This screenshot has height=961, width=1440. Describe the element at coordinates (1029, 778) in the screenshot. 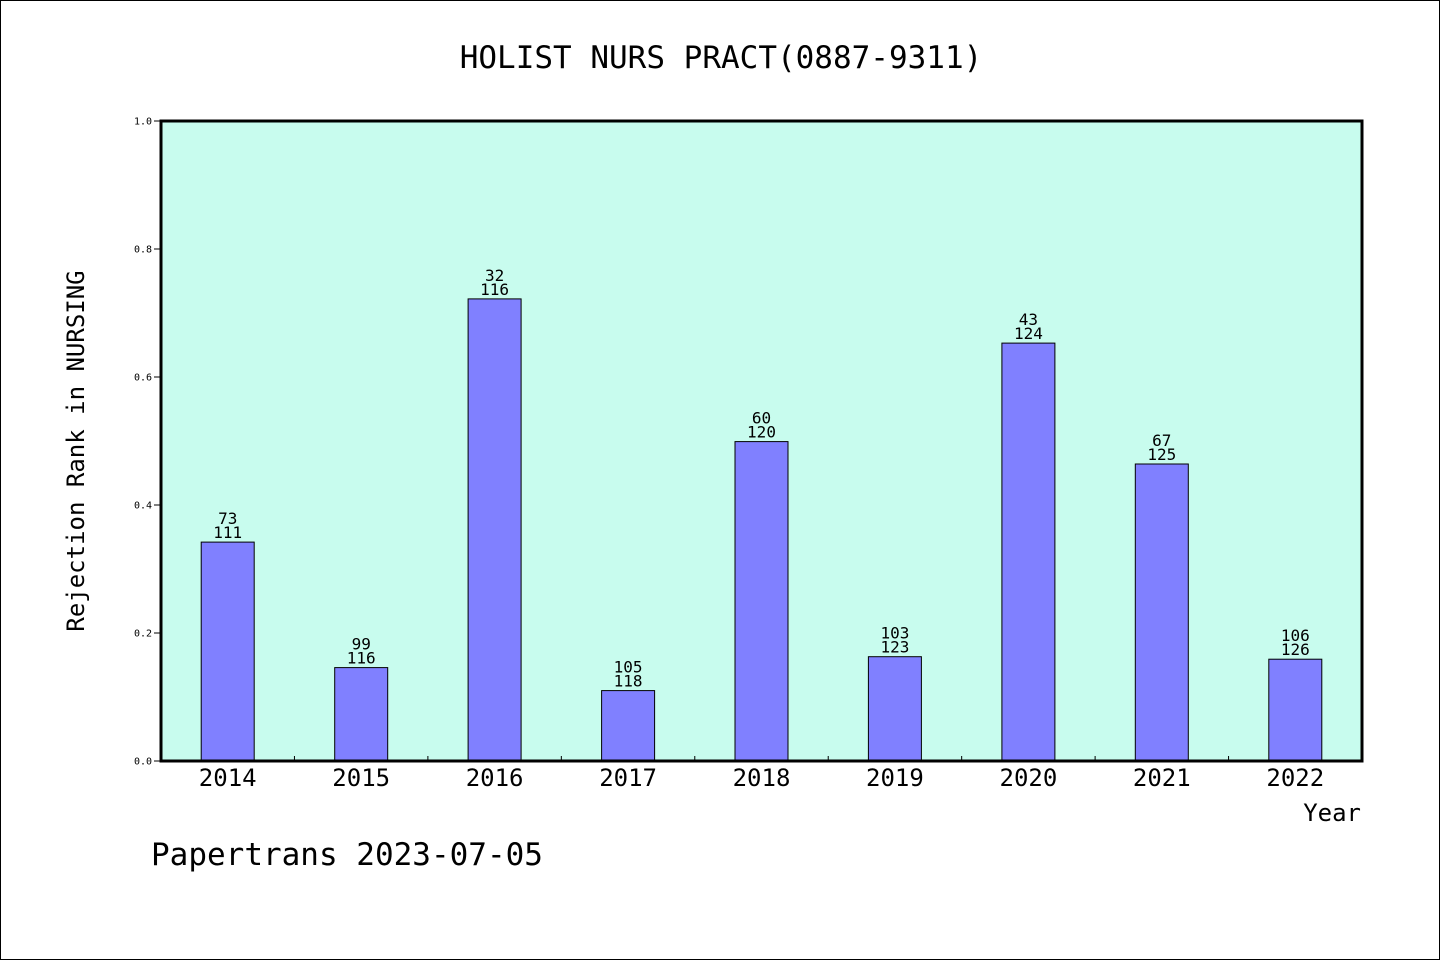

I see `x-tick-label: 2020` at that location.